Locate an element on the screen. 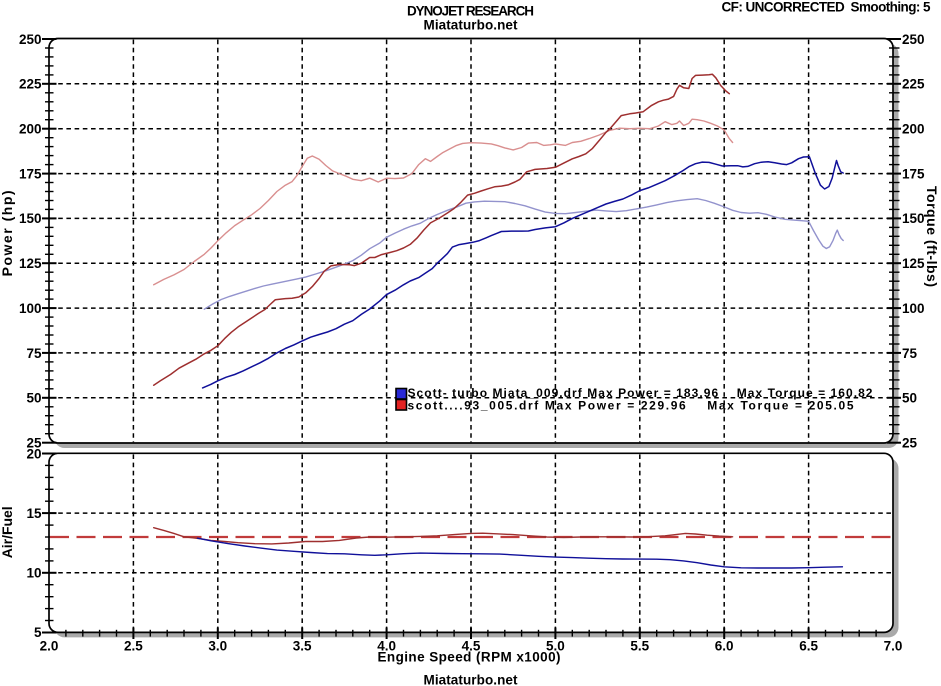 The image size is (941, 686). svg-text: 7.0 is located at coordinates (893, 646).